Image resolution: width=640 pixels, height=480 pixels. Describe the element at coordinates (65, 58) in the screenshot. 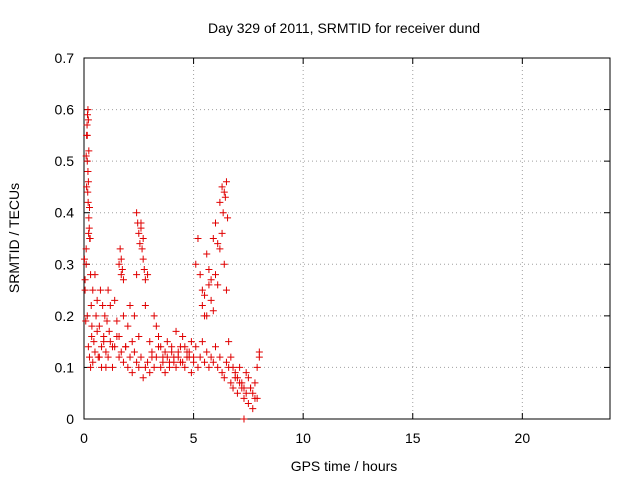

I see `y-tick-label: 0.7` at that location.